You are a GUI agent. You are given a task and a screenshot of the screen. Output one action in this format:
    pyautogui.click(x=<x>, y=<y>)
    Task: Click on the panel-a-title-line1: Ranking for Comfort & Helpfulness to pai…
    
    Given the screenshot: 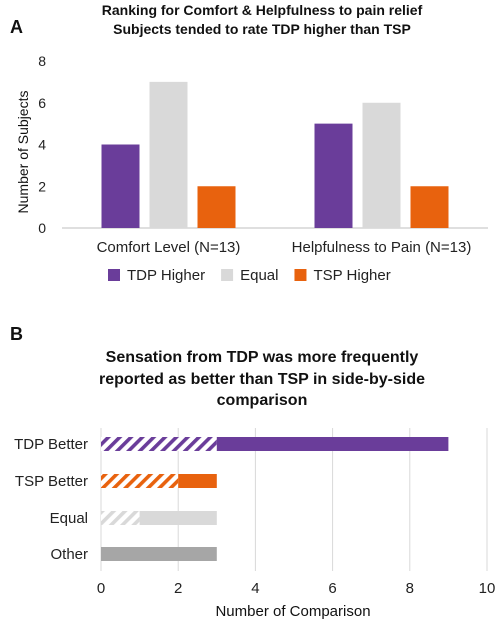 What is the action you would take?
    pyautogui.click(x=262, y=10)
    